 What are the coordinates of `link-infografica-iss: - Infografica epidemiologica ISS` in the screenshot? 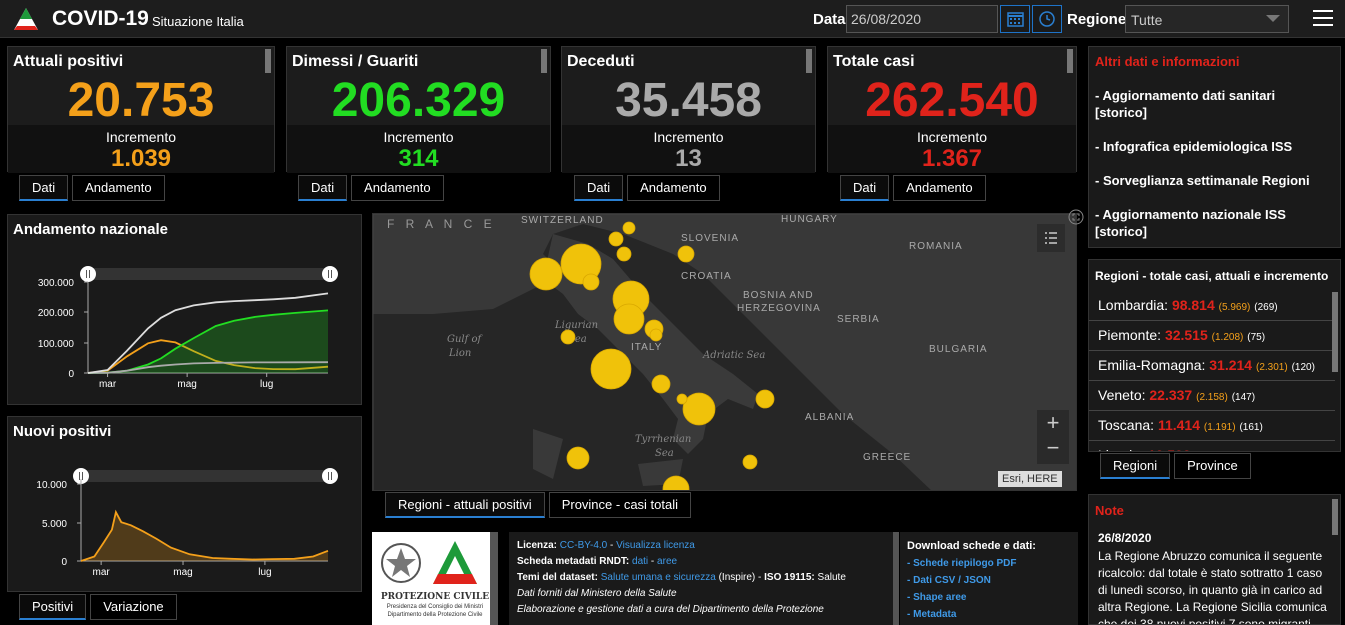 It's located at (1194, 146).